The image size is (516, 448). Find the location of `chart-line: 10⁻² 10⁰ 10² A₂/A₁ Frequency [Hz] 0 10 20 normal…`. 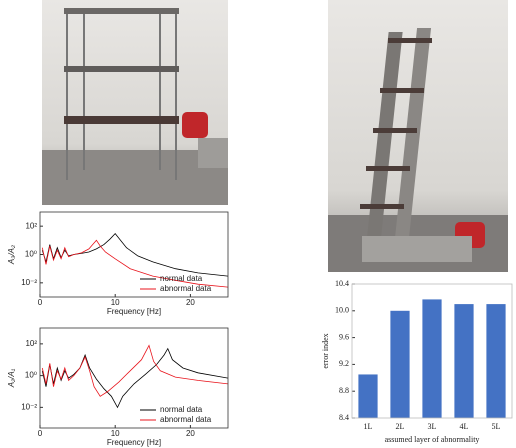

chart-line: 10⁻² 10⁰ 10² A₂/A₁ Frequency [Hz] 0 10 20 normal… is located at coordinates (118, 387).